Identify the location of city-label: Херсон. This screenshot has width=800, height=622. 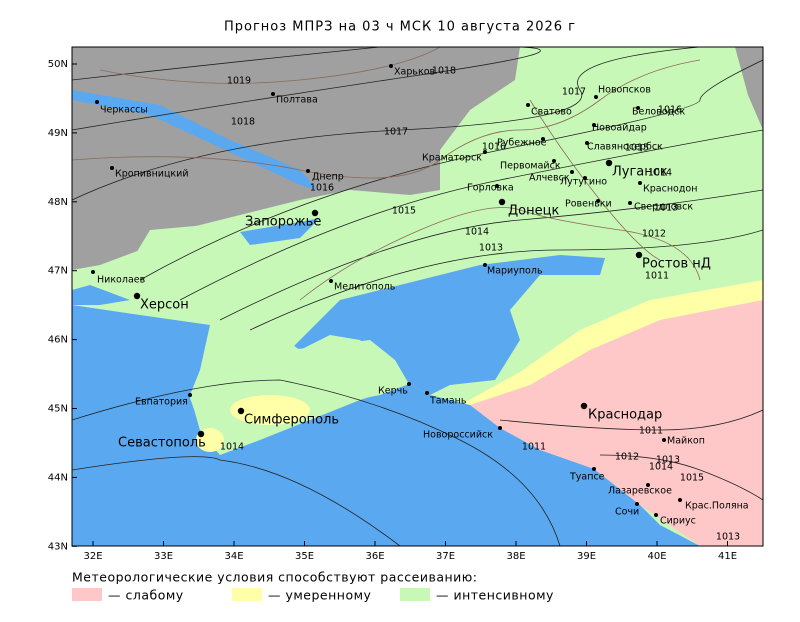
(164, 305).